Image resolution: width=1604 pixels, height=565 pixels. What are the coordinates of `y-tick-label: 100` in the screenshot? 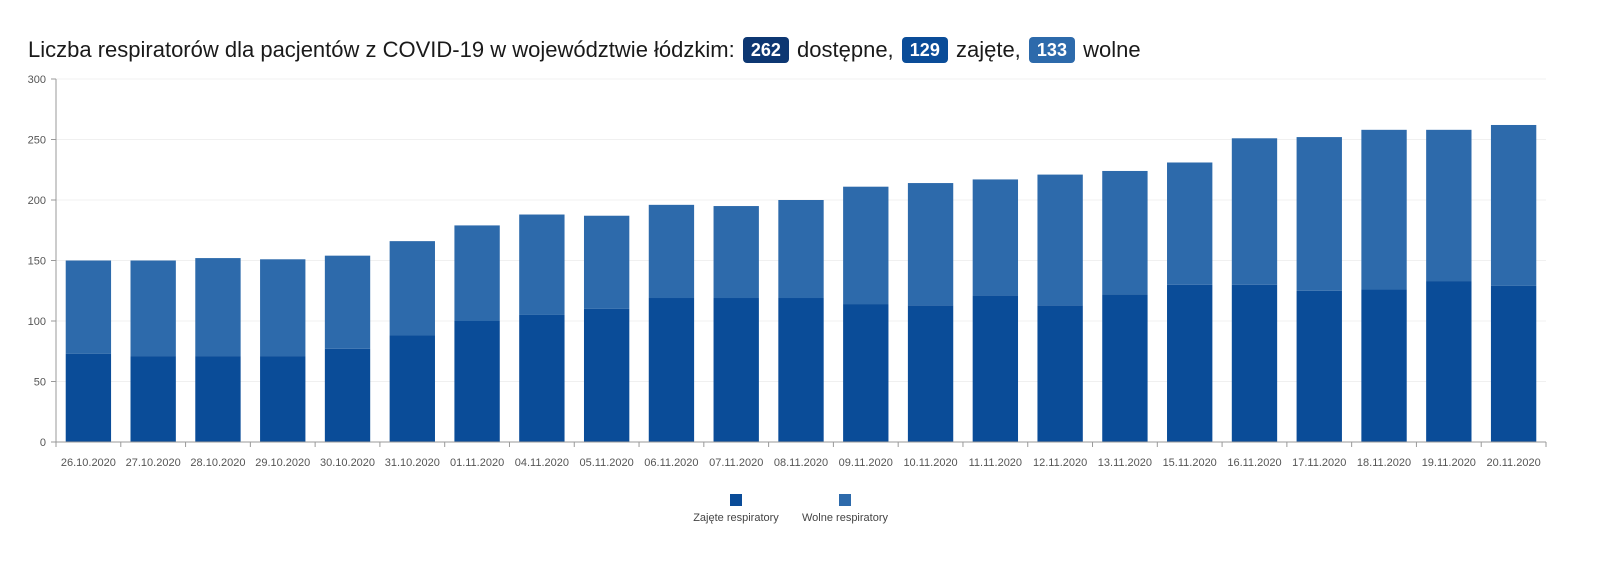 It's located at (37, 322).